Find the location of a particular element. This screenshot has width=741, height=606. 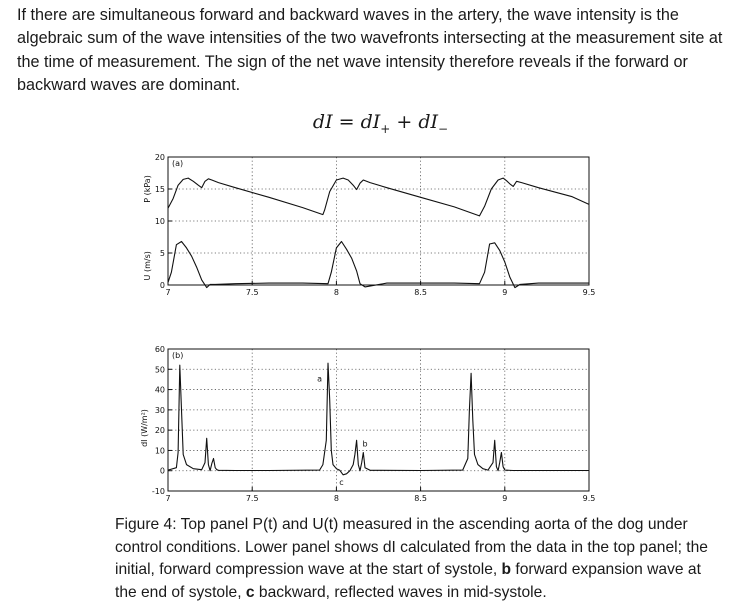

panel-b-xtick-label-1: 7.5 is located at coordinates (252, 498).